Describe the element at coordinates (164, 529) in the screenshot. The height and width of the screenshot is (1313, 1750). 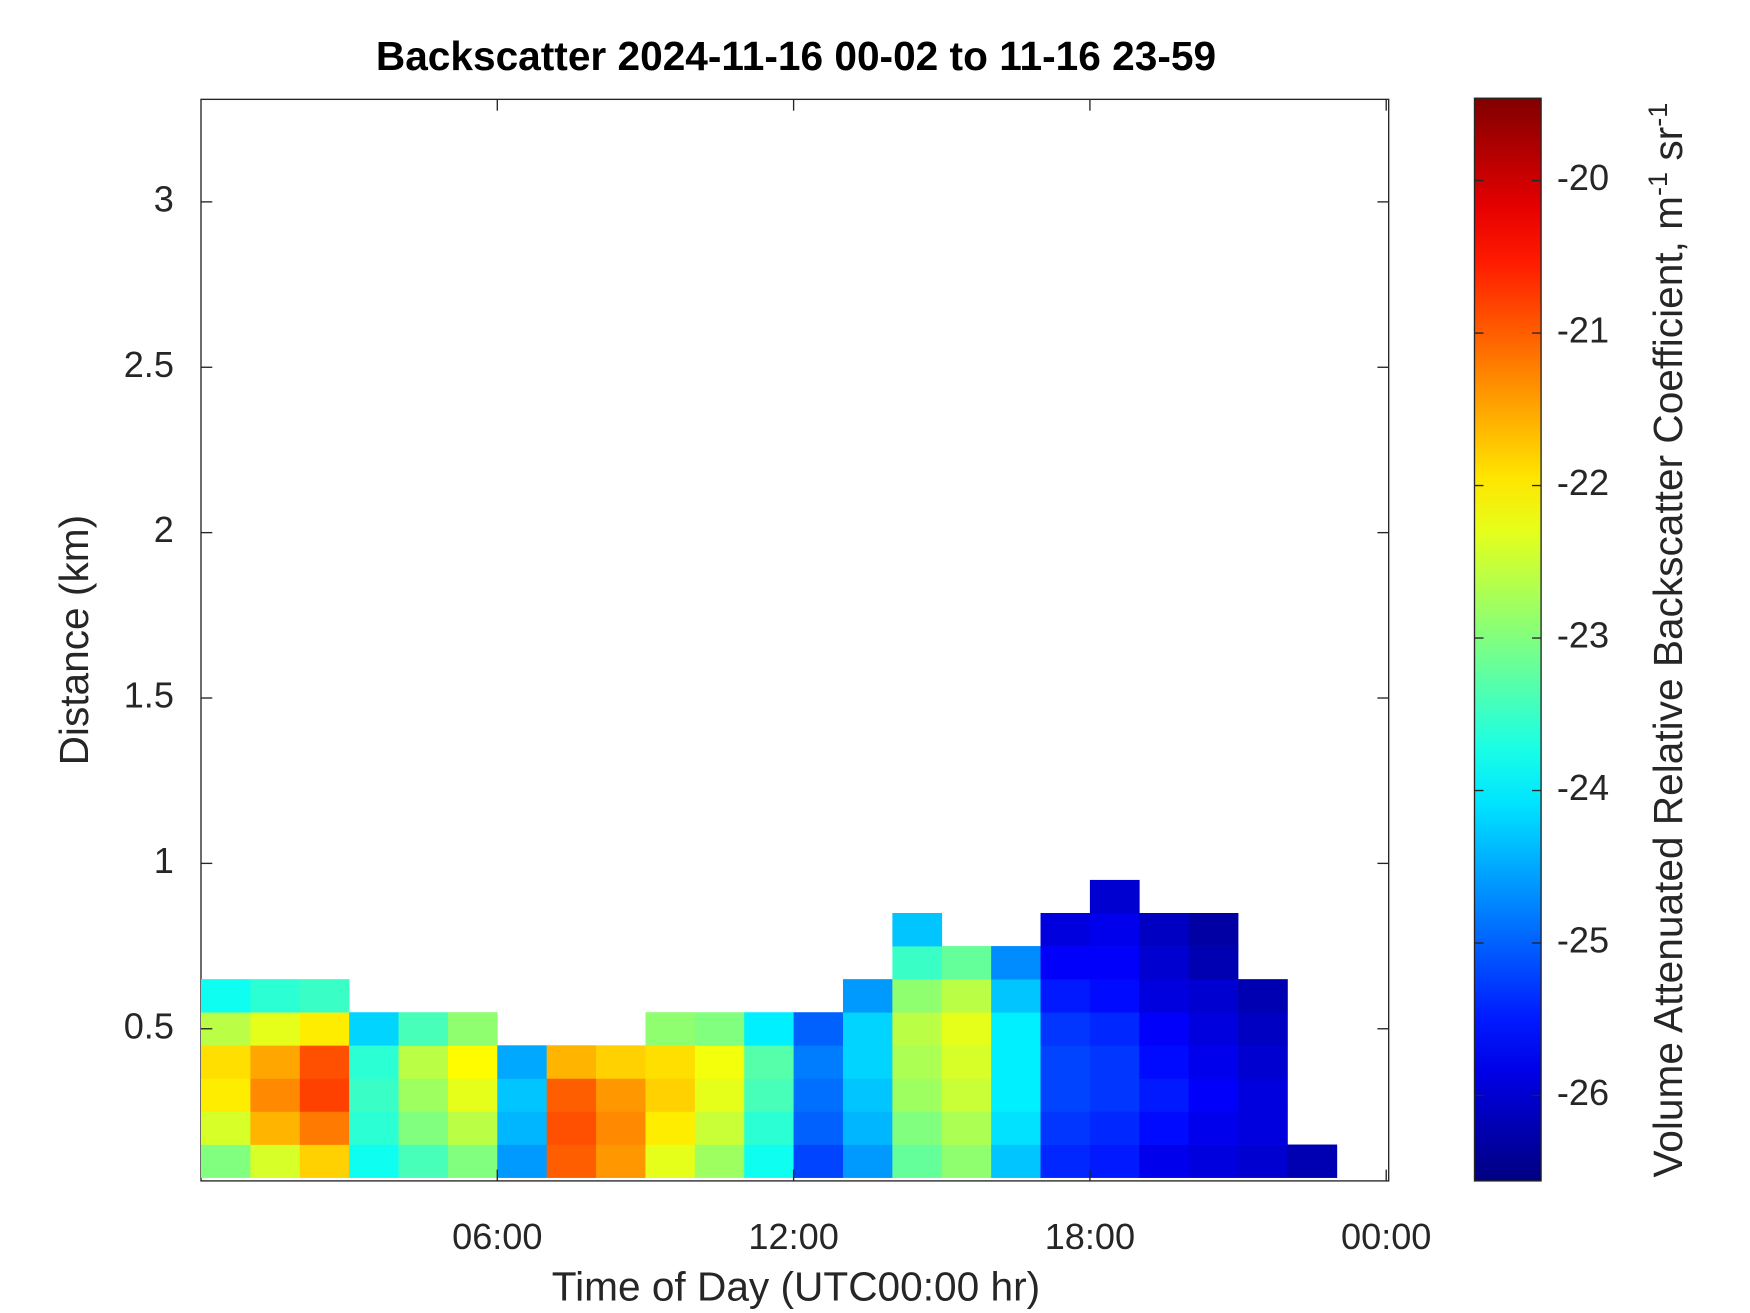
I see `y-tick-label: 2` at that location.